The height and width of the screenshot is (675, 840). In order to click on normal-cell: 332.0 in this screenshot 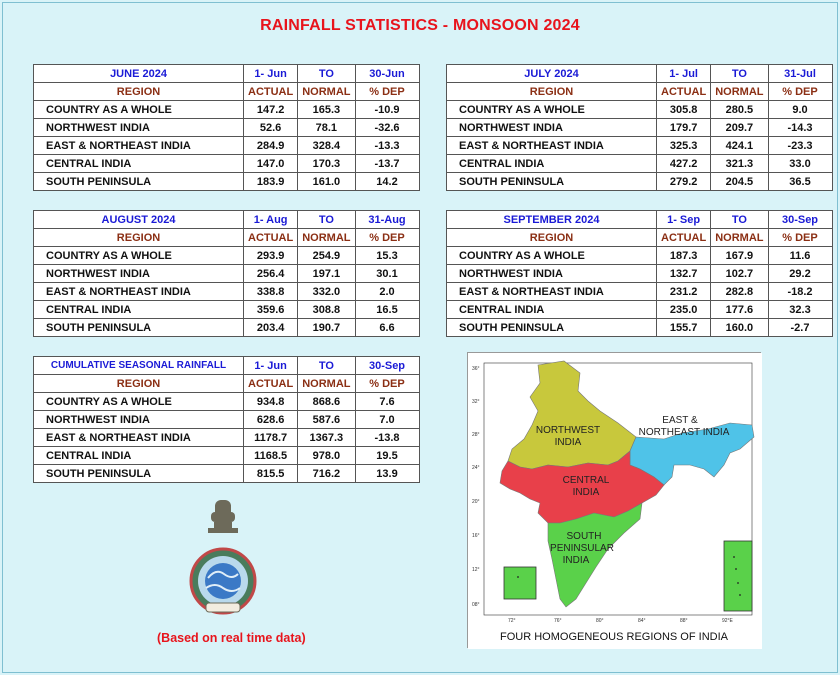, I will do `click(326, 291)`.